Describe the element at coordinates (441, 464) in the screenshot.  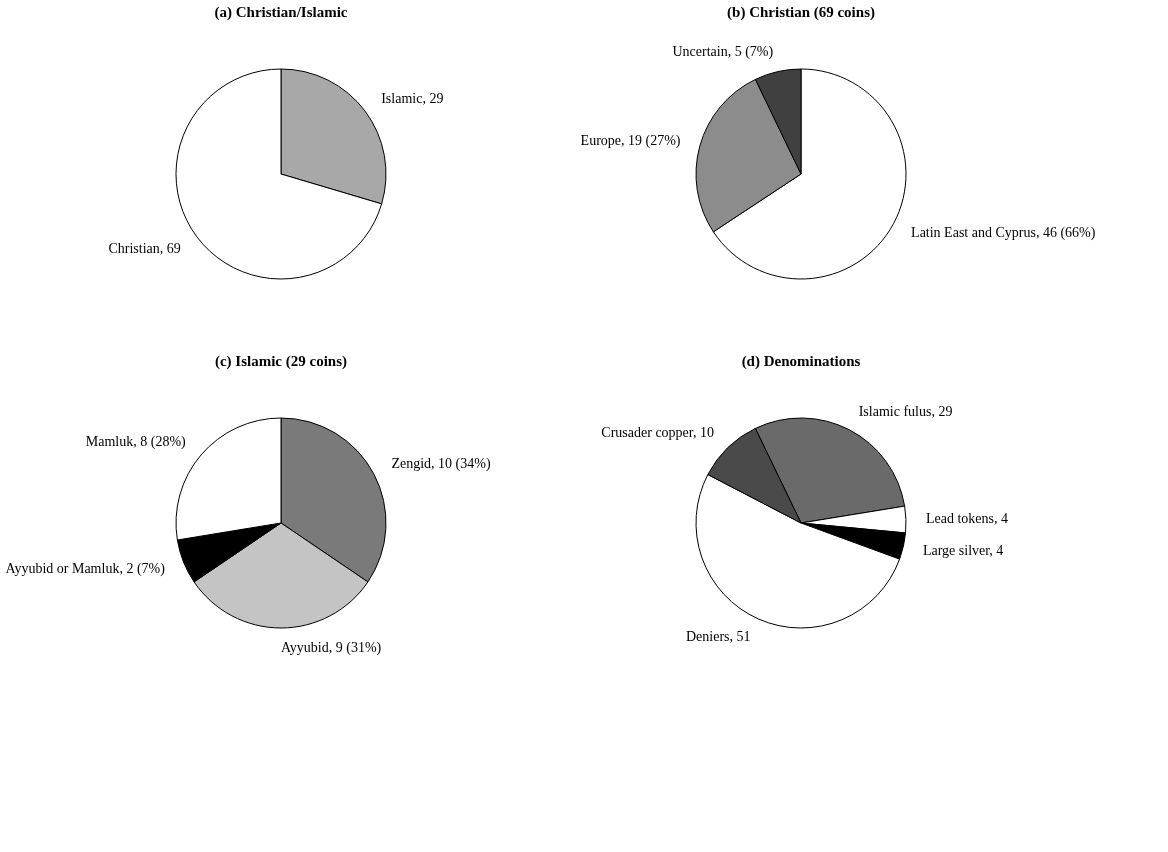
I see `slice-label: Zengid, 10 (34%)` at that location.